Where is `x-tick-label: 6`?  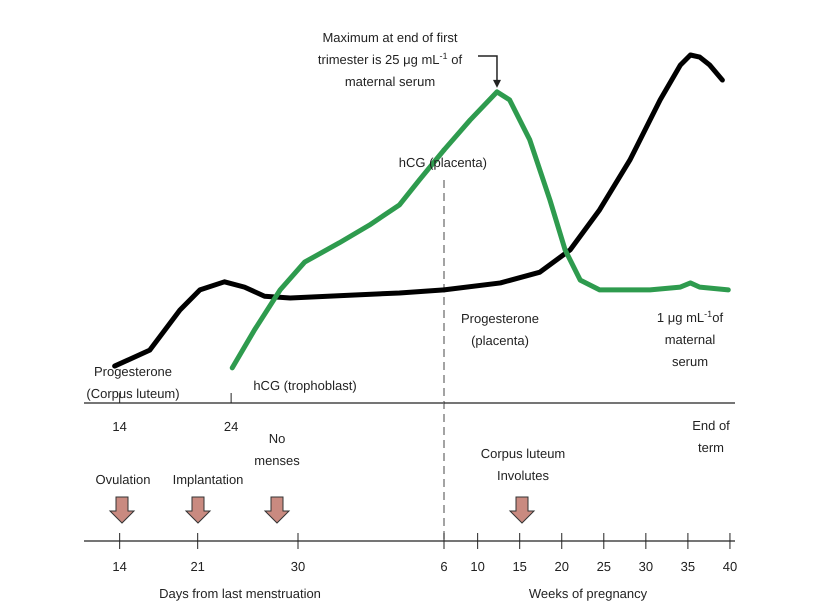
x-tick-label: 6 is located at coordinates (444, 566).